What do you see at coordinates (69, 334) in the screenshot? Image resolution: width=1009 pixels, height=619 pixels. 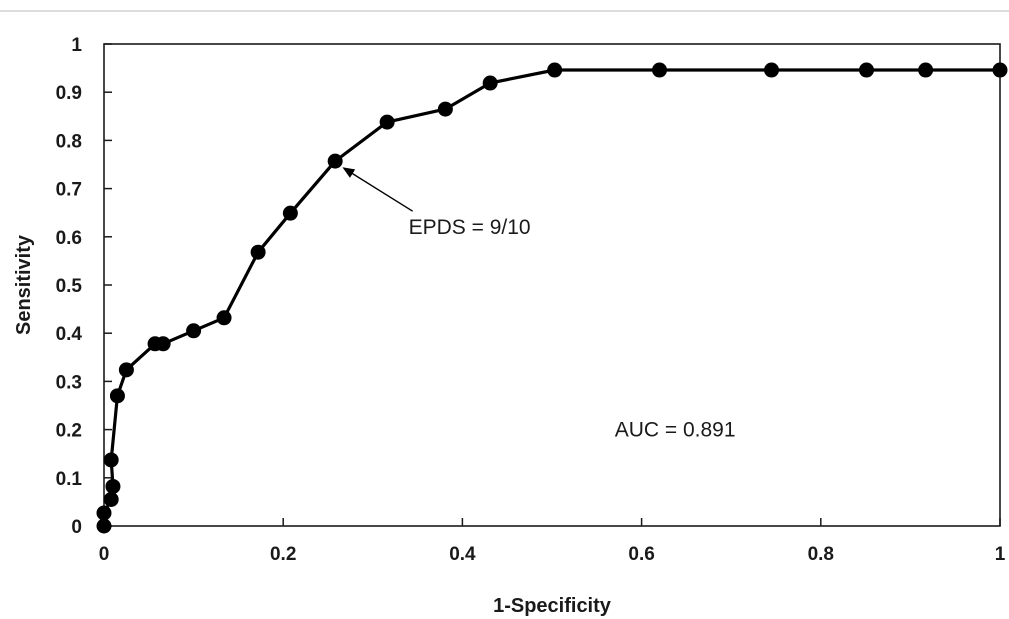 I see `y-tick-label: 0.4` at bounding box center [69, 334].